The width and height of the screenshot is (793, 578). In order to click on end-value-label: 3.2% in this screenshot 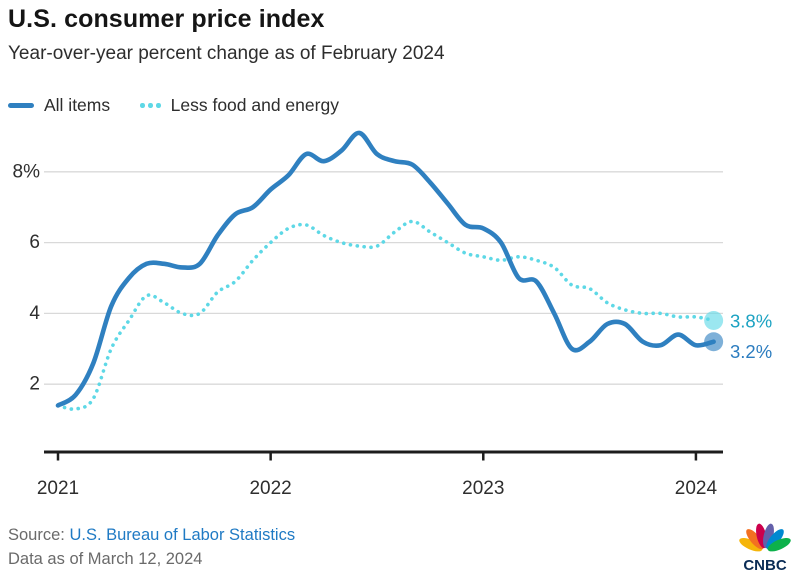, I will do `click(751, 351)`.